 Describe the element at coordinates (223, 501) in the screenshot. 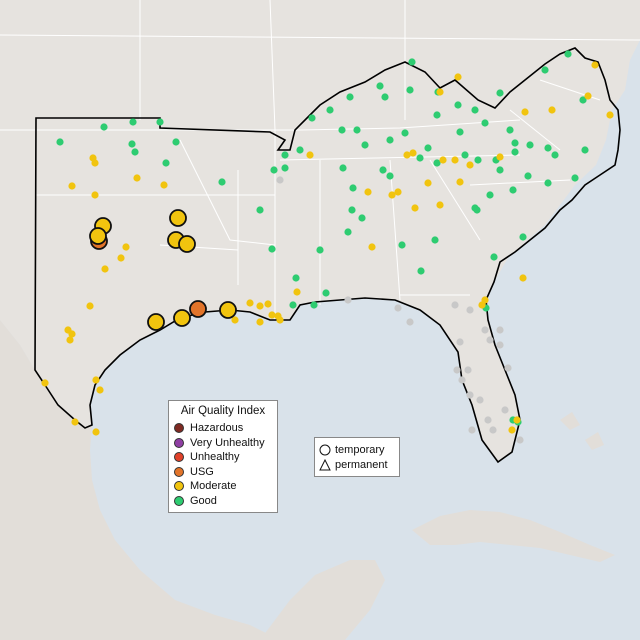

I see `legend-item-good: Good` at that location.